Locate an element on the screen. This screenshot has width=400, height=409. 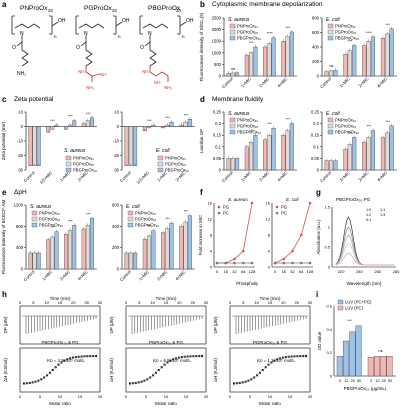
y-tick-label: 4 is located at coordinates (269, 251).